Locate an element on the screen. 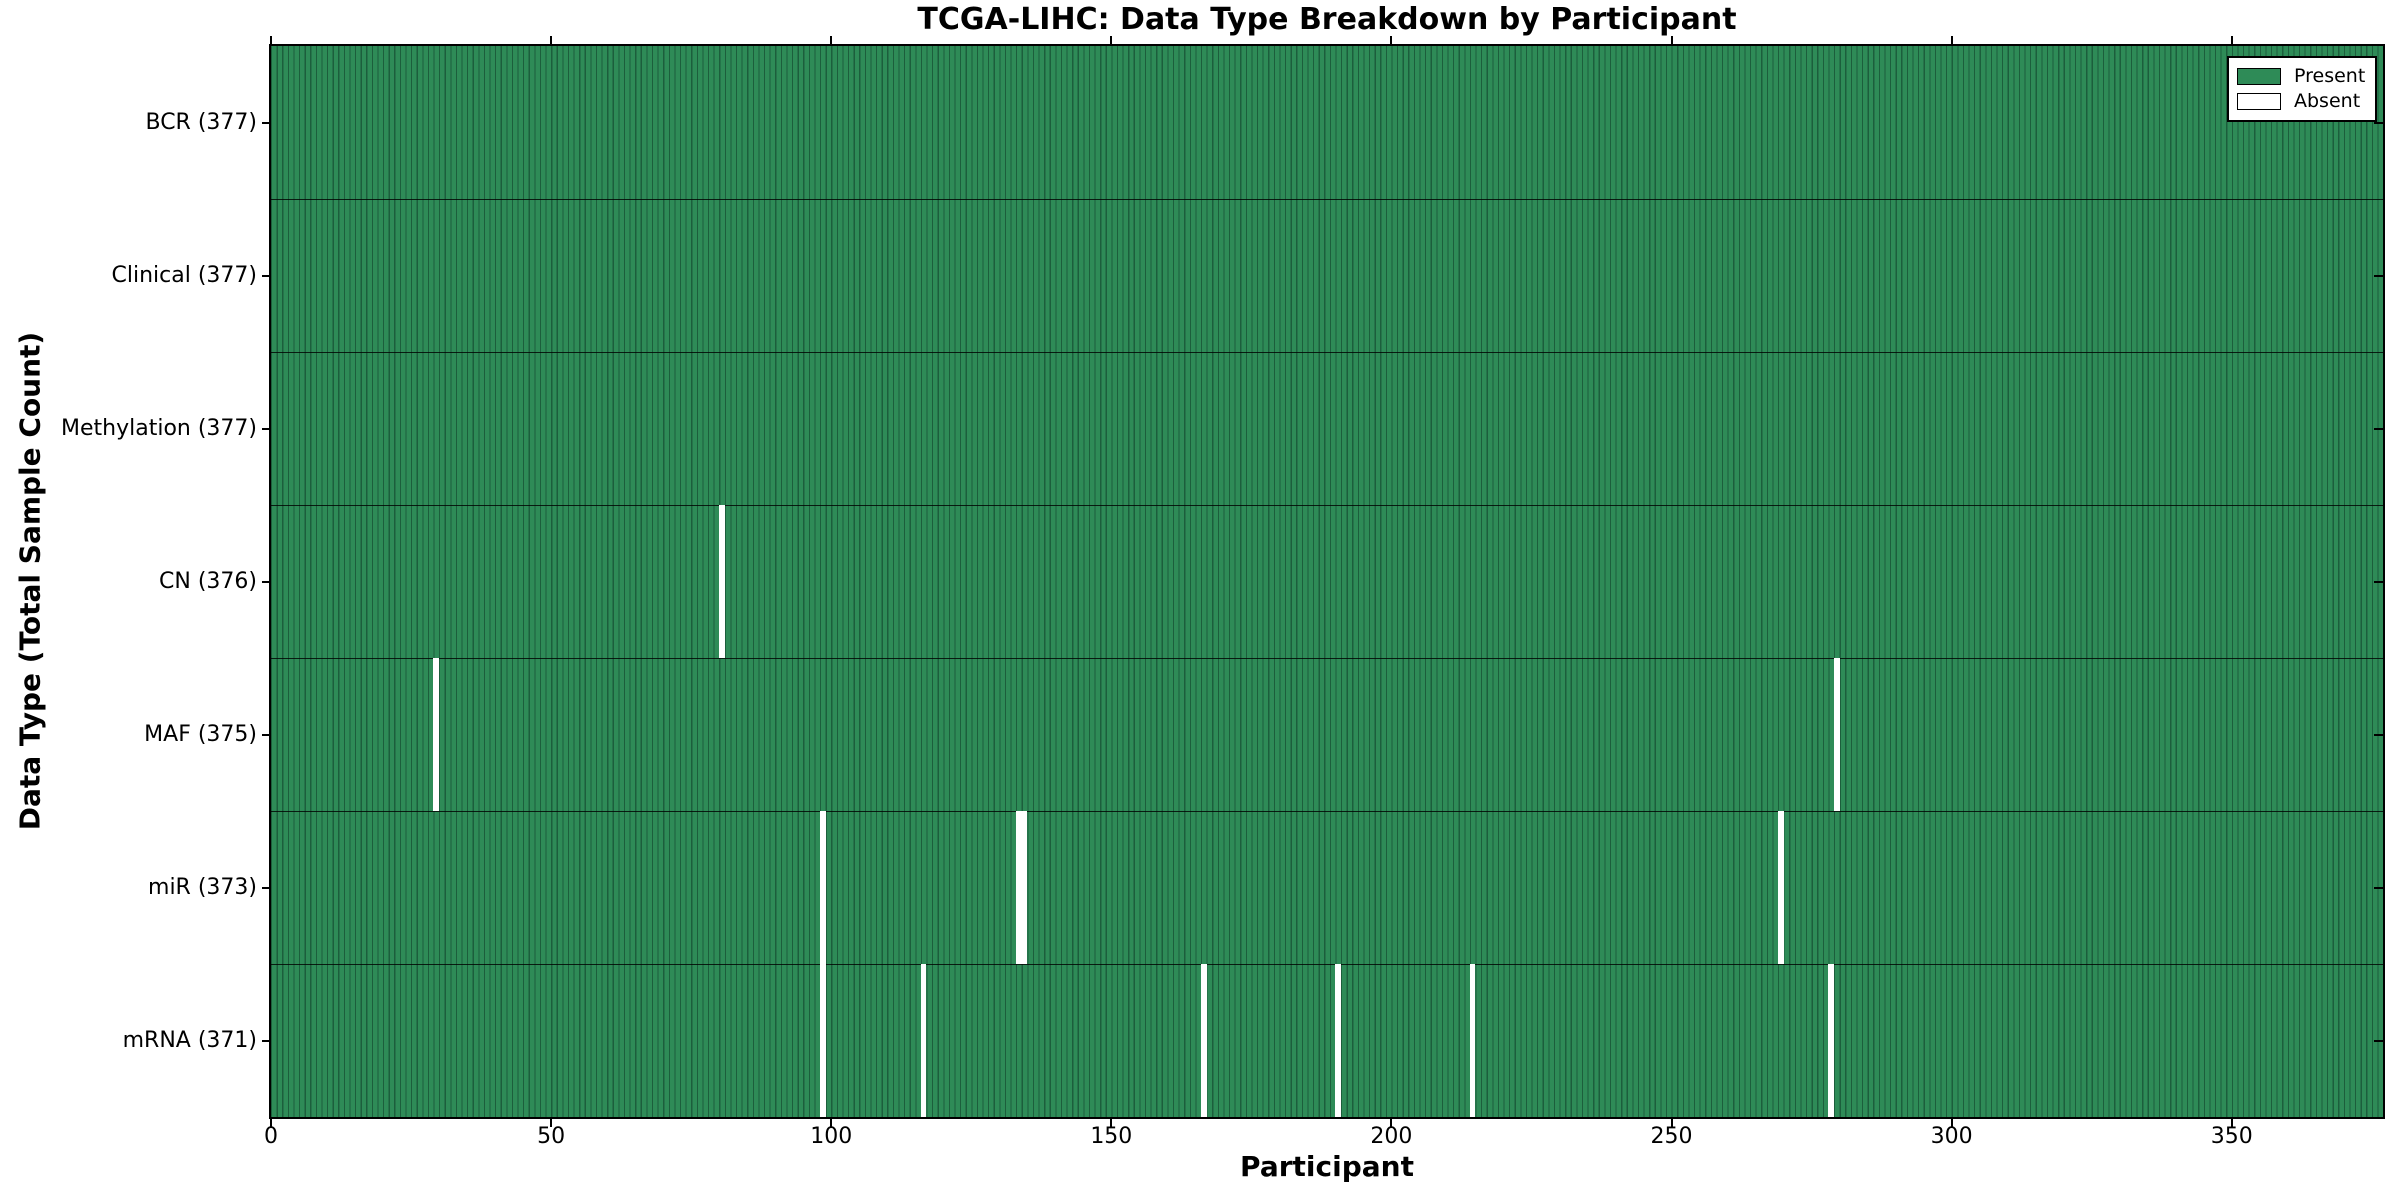 The height and width of the screenshot is (1200, 2400). x-tick-label-200: 200 is located at coordinates (1391, 1136).